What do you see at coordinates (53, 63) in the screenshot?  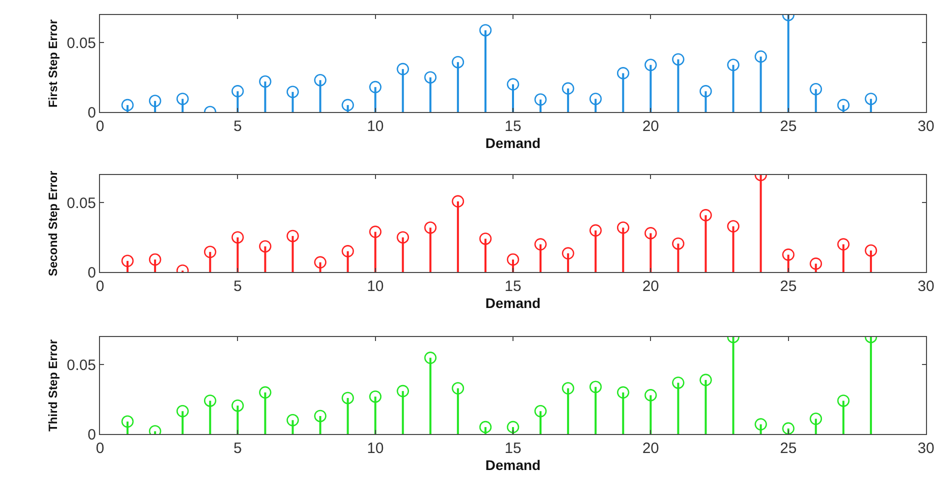 I see `y-axis-title: First Step Error` at bounding box center [53, 63].